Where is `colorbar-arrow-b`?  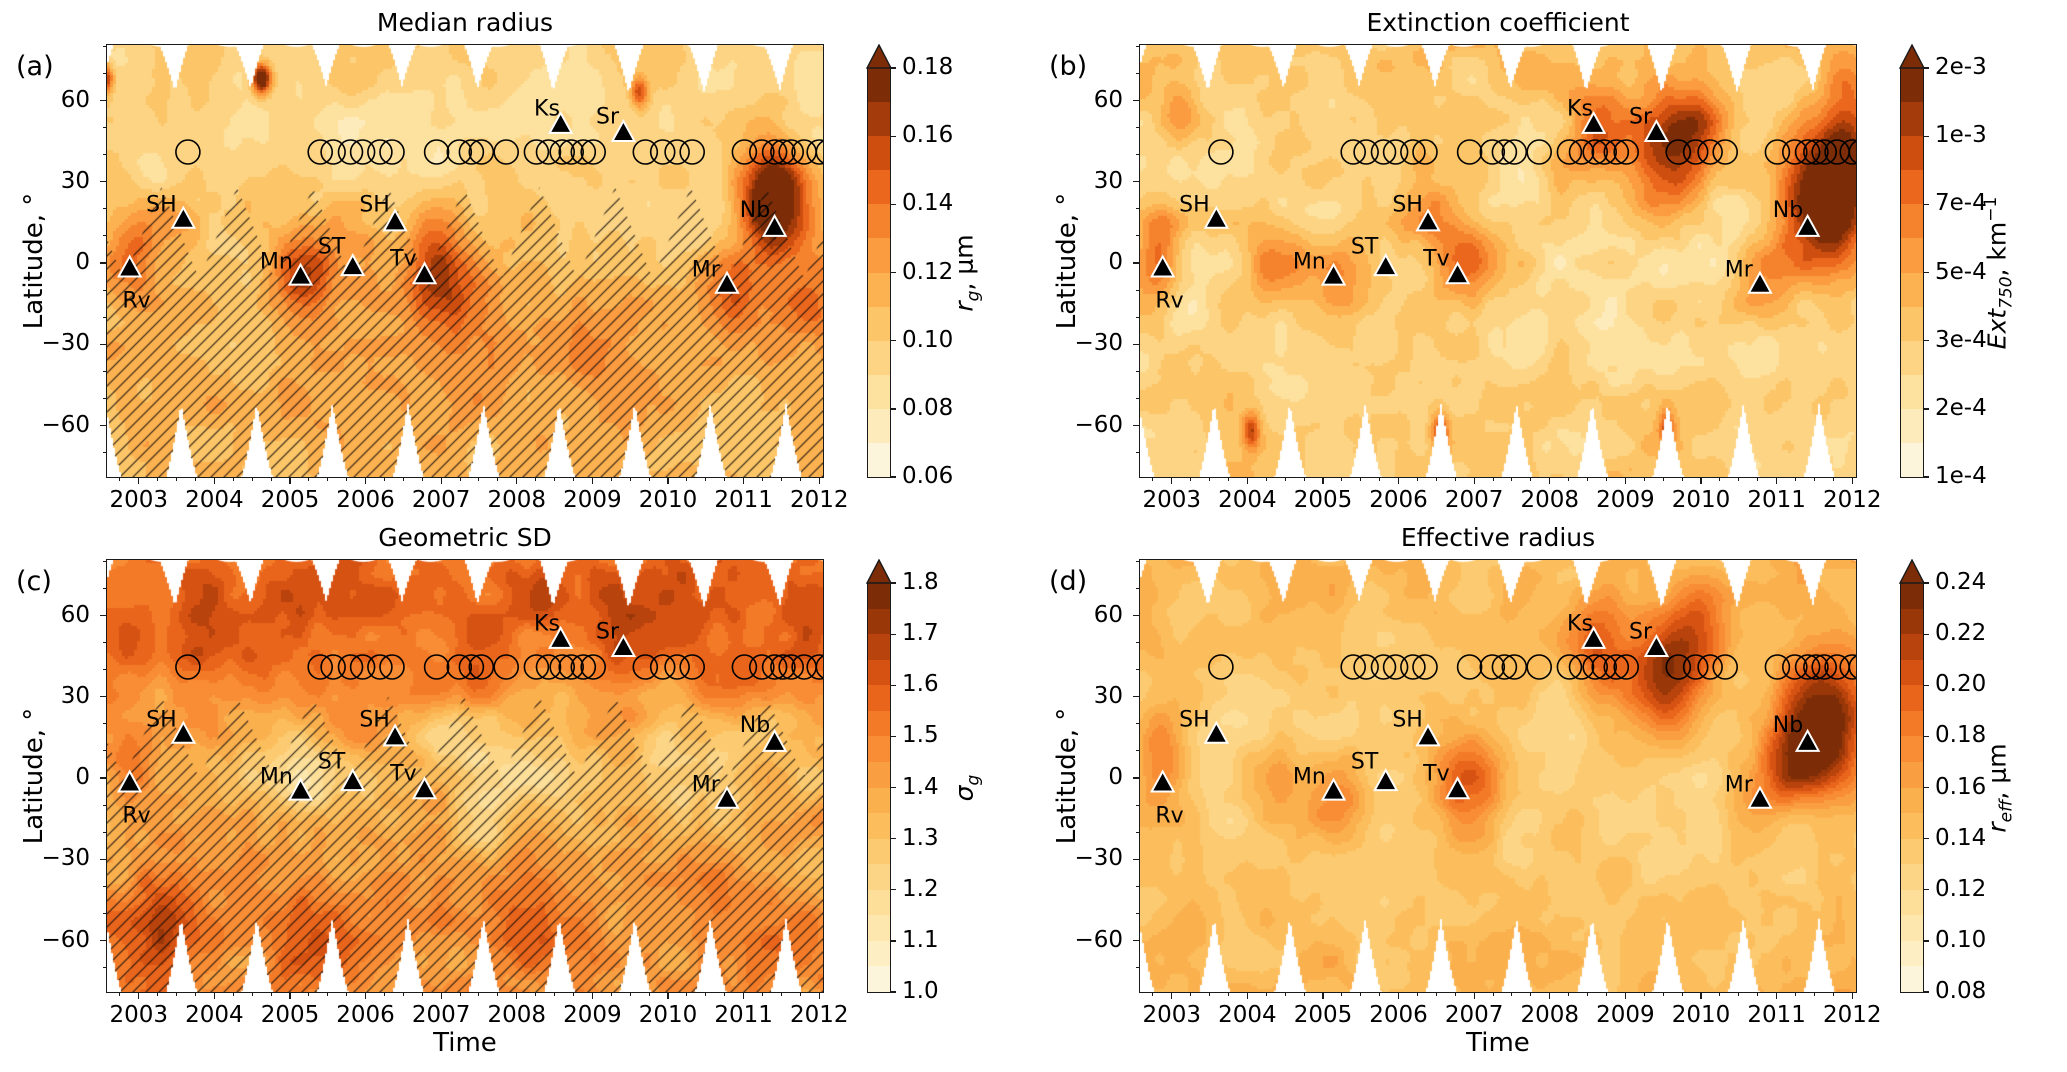 colorbar-arrow-b is located at coordinates (1912, 56).